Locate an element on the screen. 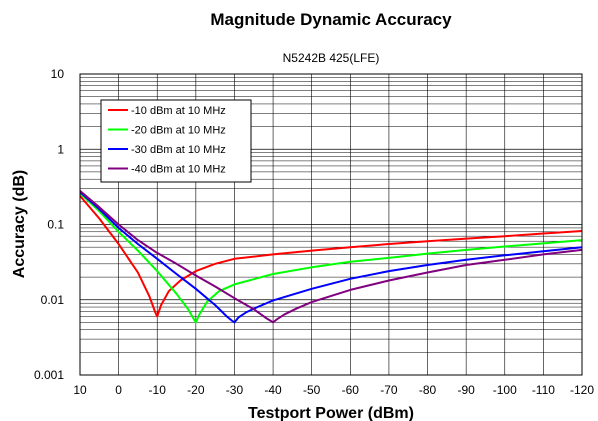 This screenshot has height=421, width=598. x-tick-label: -100 is located at coordinates (505, 390).